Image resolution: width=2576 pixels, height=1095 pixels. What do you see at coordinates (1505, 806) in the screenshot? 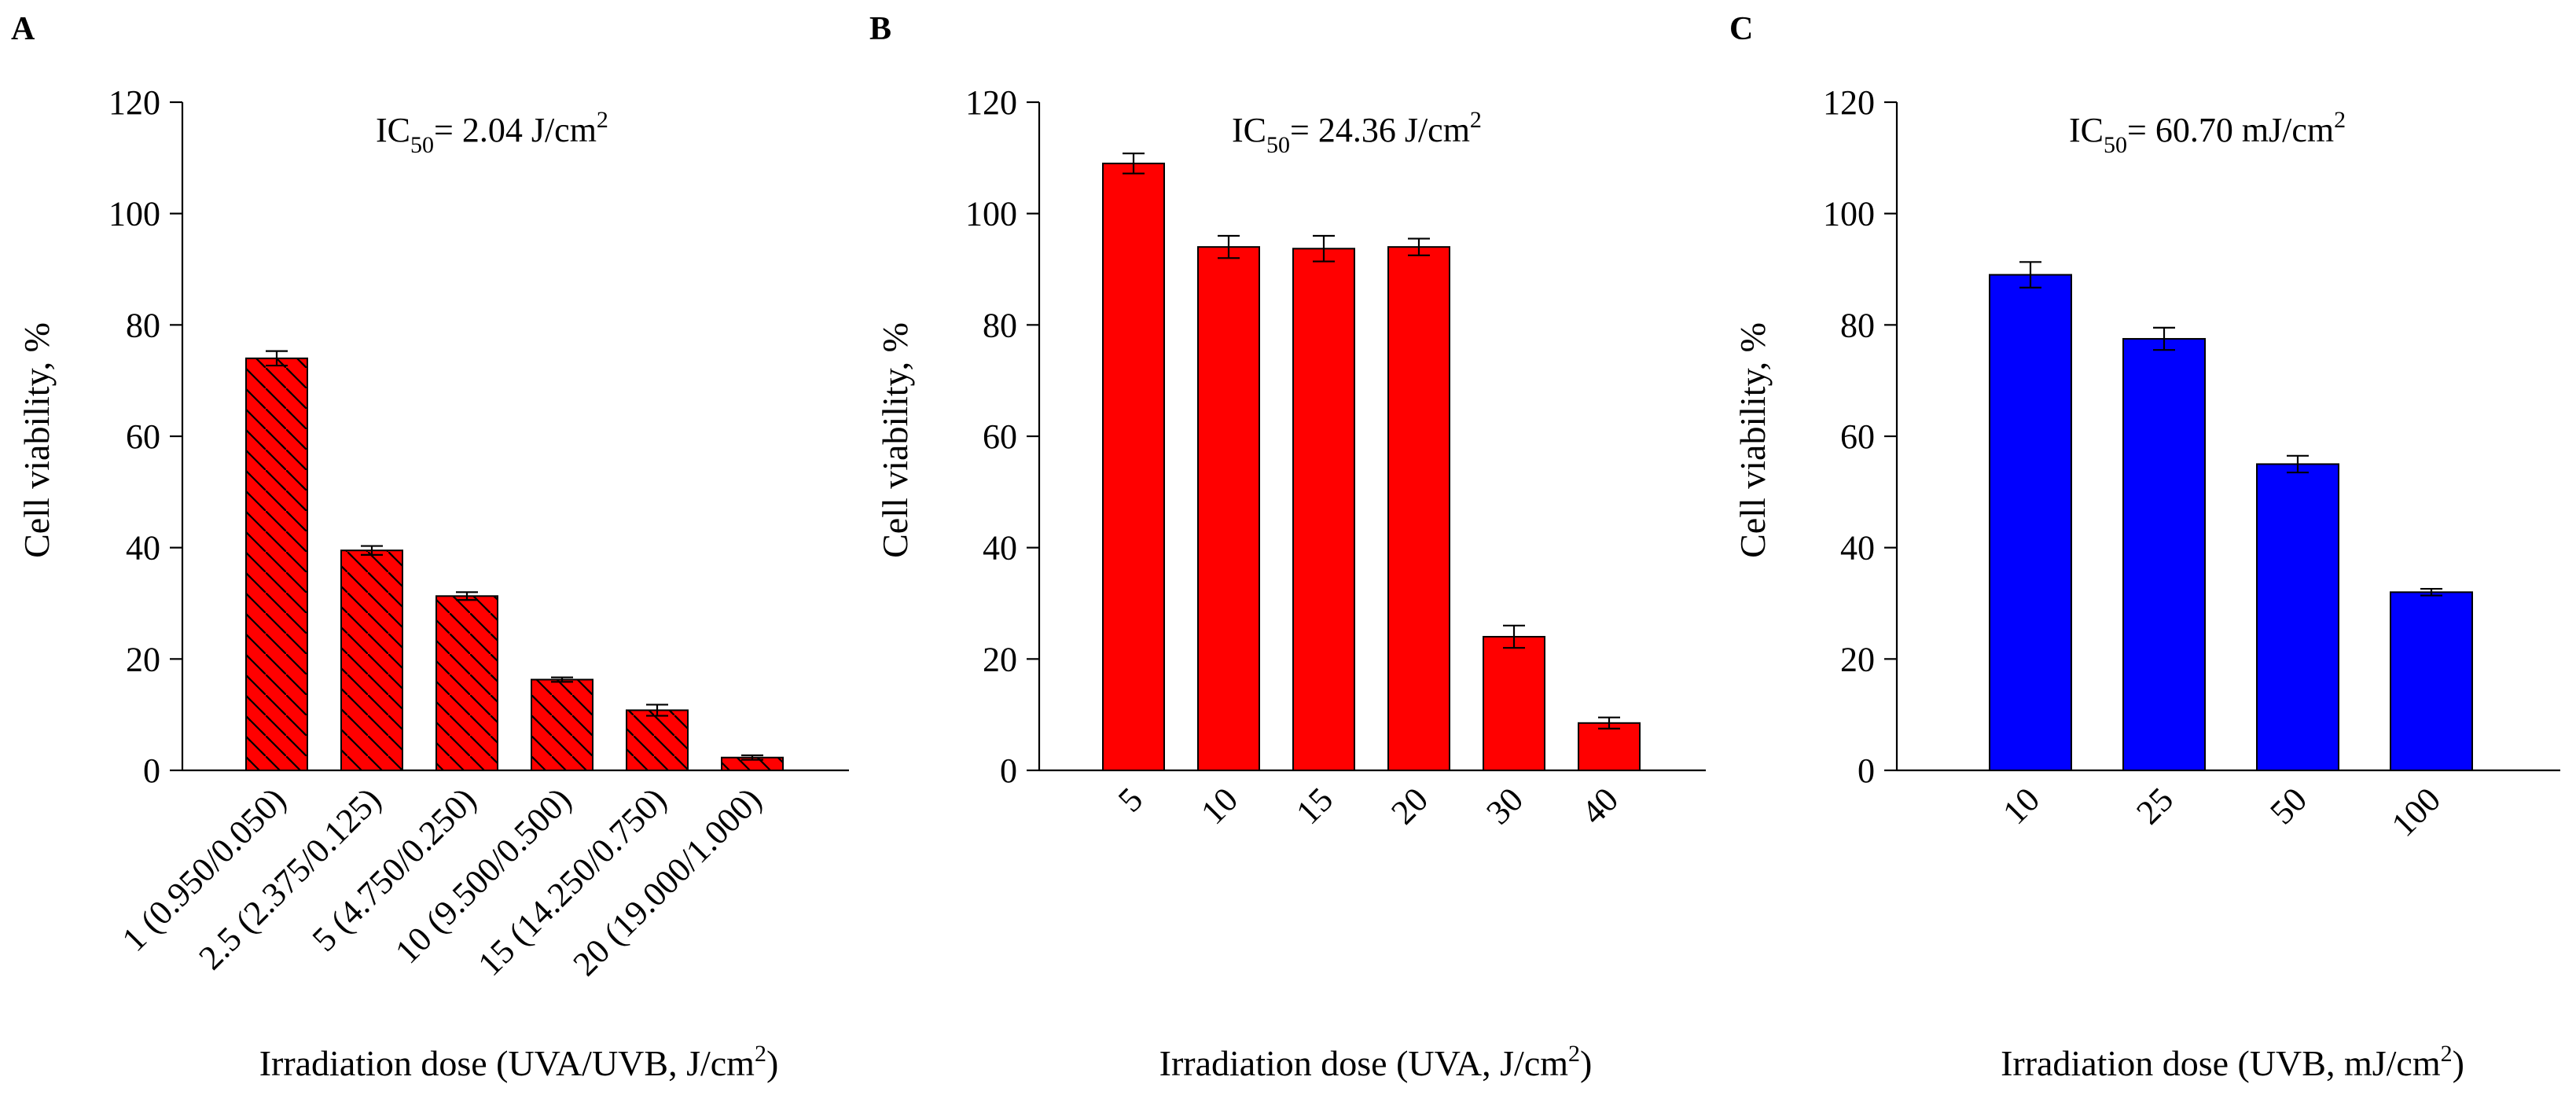
I see `x-tick-label: 30` at bounding box center [1505, 806].